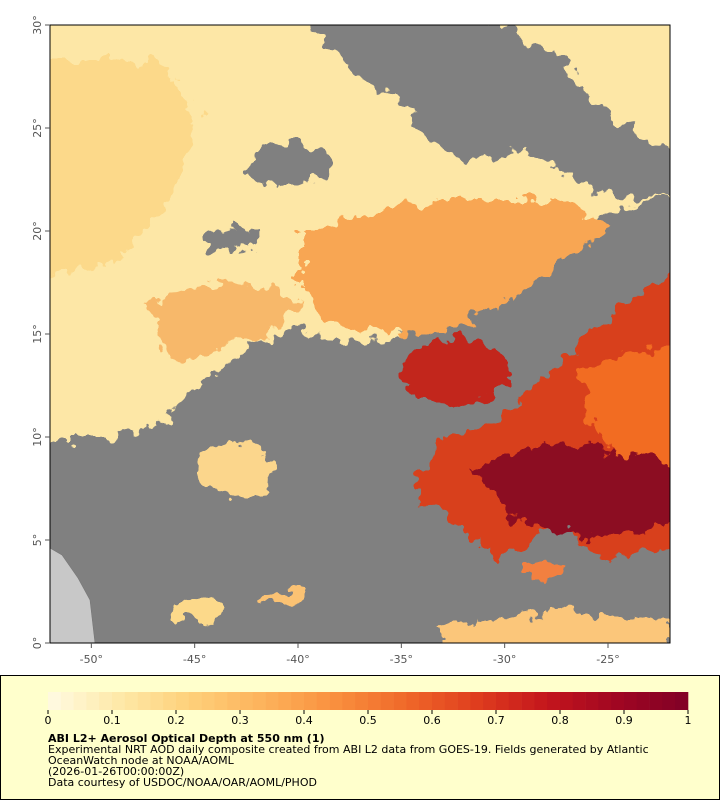 Image resolution: width=720 pixels, height=804 pixels. What do you see at coordinates (112, 720) in the screenshot?
I see `colorbar-tick-label: 0.1` at bounding box center [112, 720].